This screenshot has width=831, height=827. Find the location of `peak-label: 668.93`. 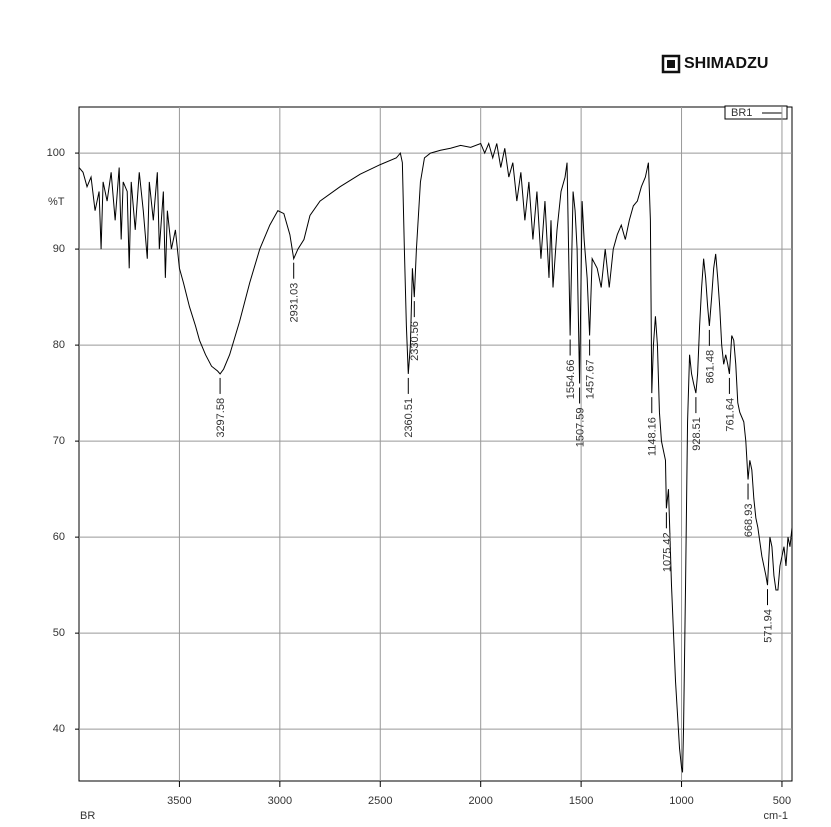

peak-label: 668.93 is located at coordinates (749, 521).